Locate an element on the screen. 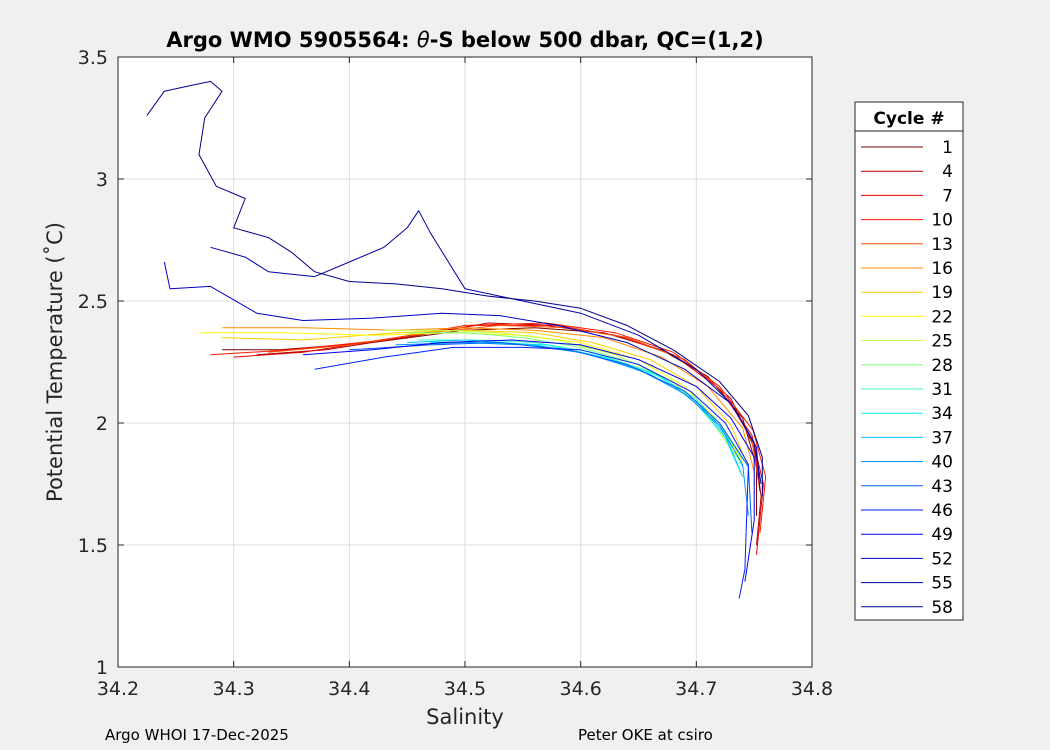  footer-right-text: Peter OKE at csiro is located at coordinates (645, 735).